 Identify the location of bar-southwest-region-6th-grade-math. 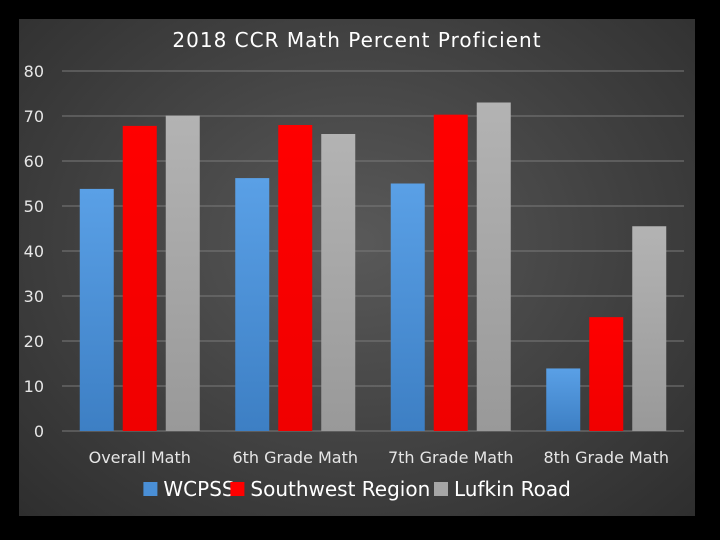
(295, 278).